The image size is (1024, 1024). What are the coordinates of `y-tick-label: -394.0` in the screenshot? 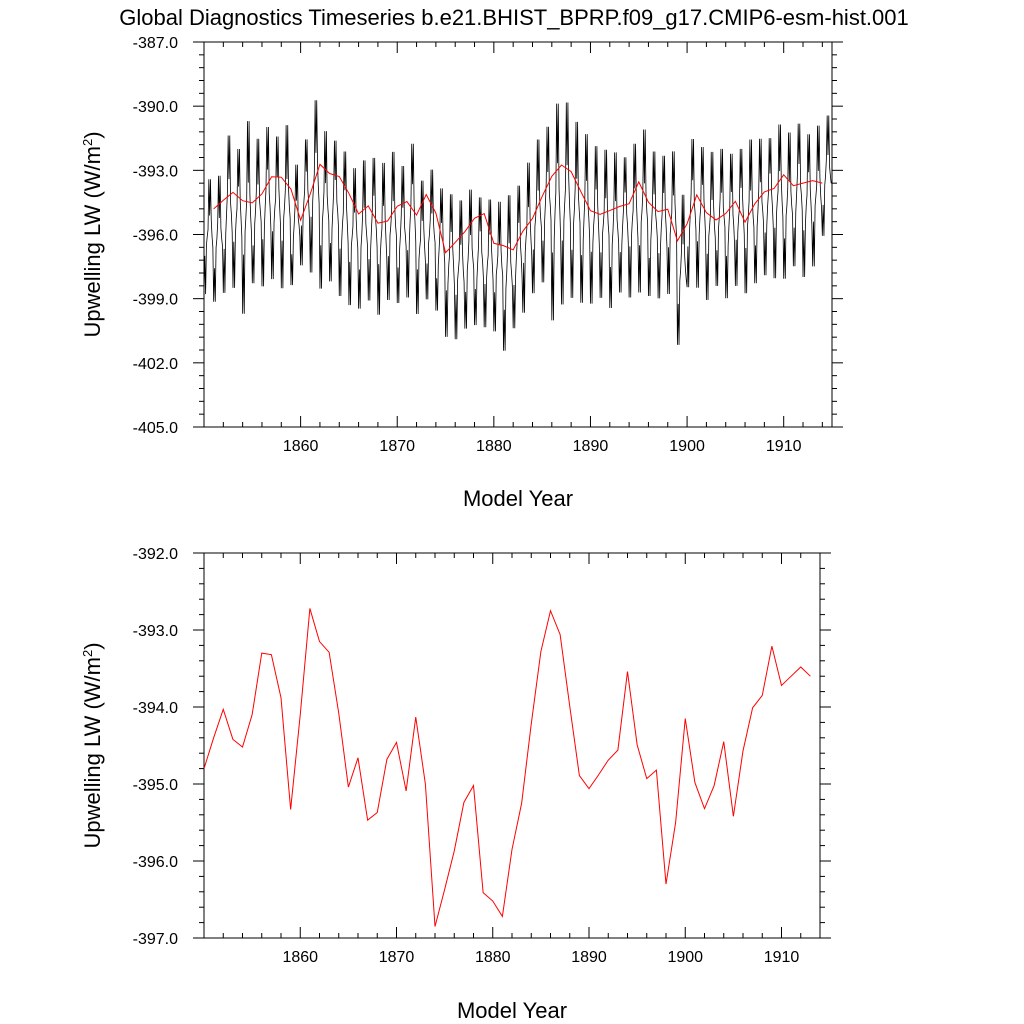 It's located at (155, 708).